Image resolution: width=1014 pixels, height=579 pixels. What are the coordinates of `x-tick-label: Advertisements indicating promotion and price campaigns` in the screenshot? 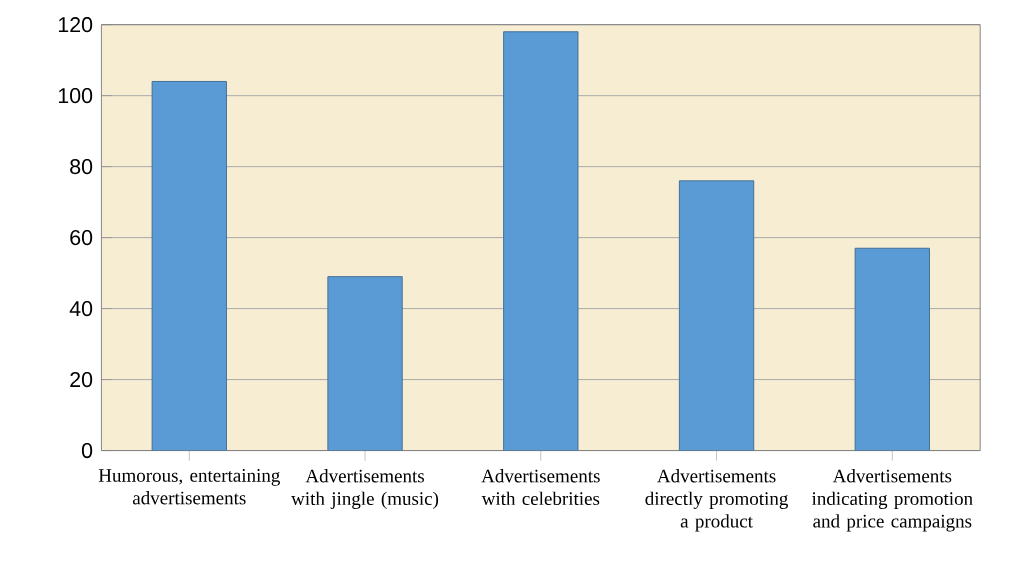 It's located at (892, 500).